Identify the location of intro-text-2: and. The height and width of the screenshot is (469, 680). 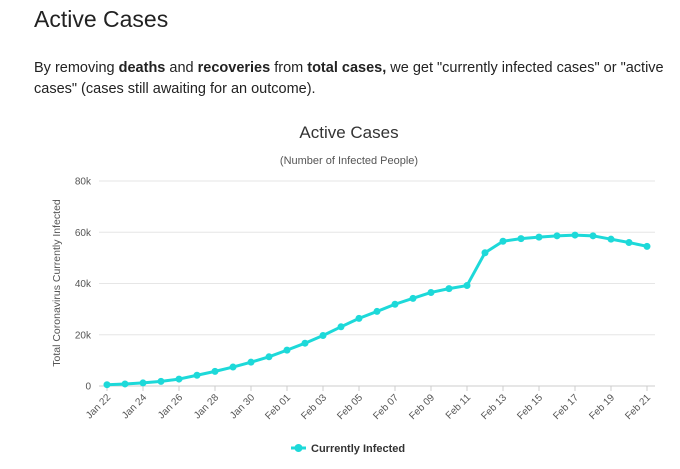
(181, 68).